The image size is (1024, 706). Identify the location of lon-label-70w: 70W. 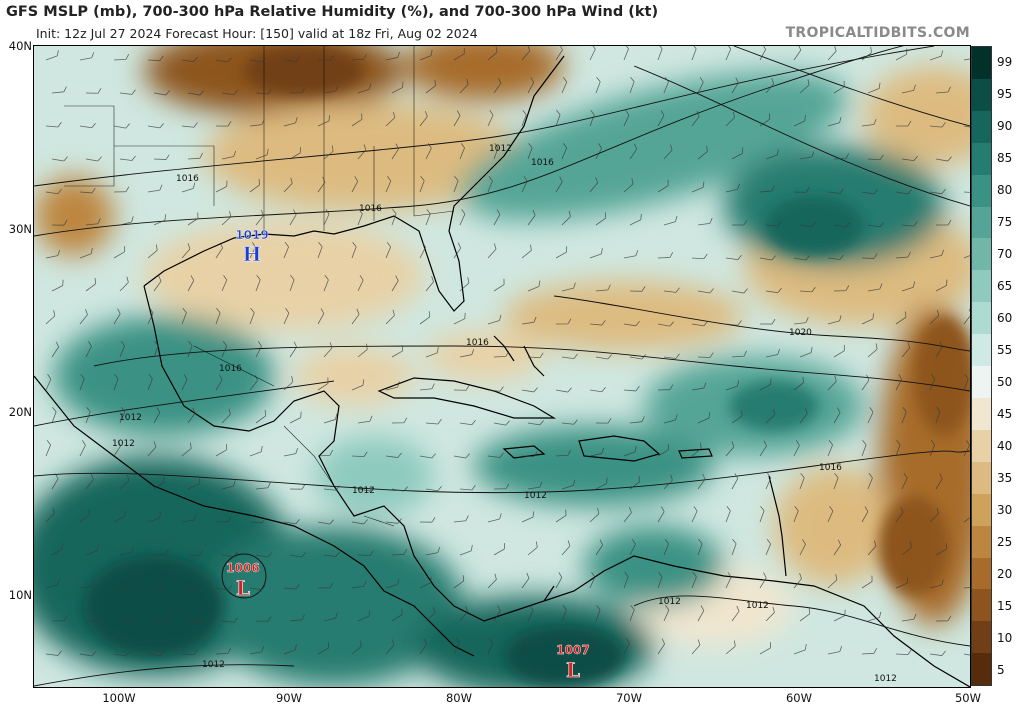
(629, 698).